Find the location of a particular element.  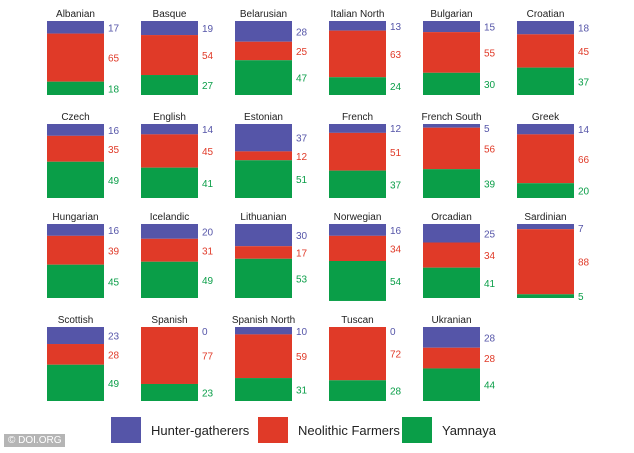

value-label-neolithic-farmers-belarusian: 25 is located at coordinates (302, 52).